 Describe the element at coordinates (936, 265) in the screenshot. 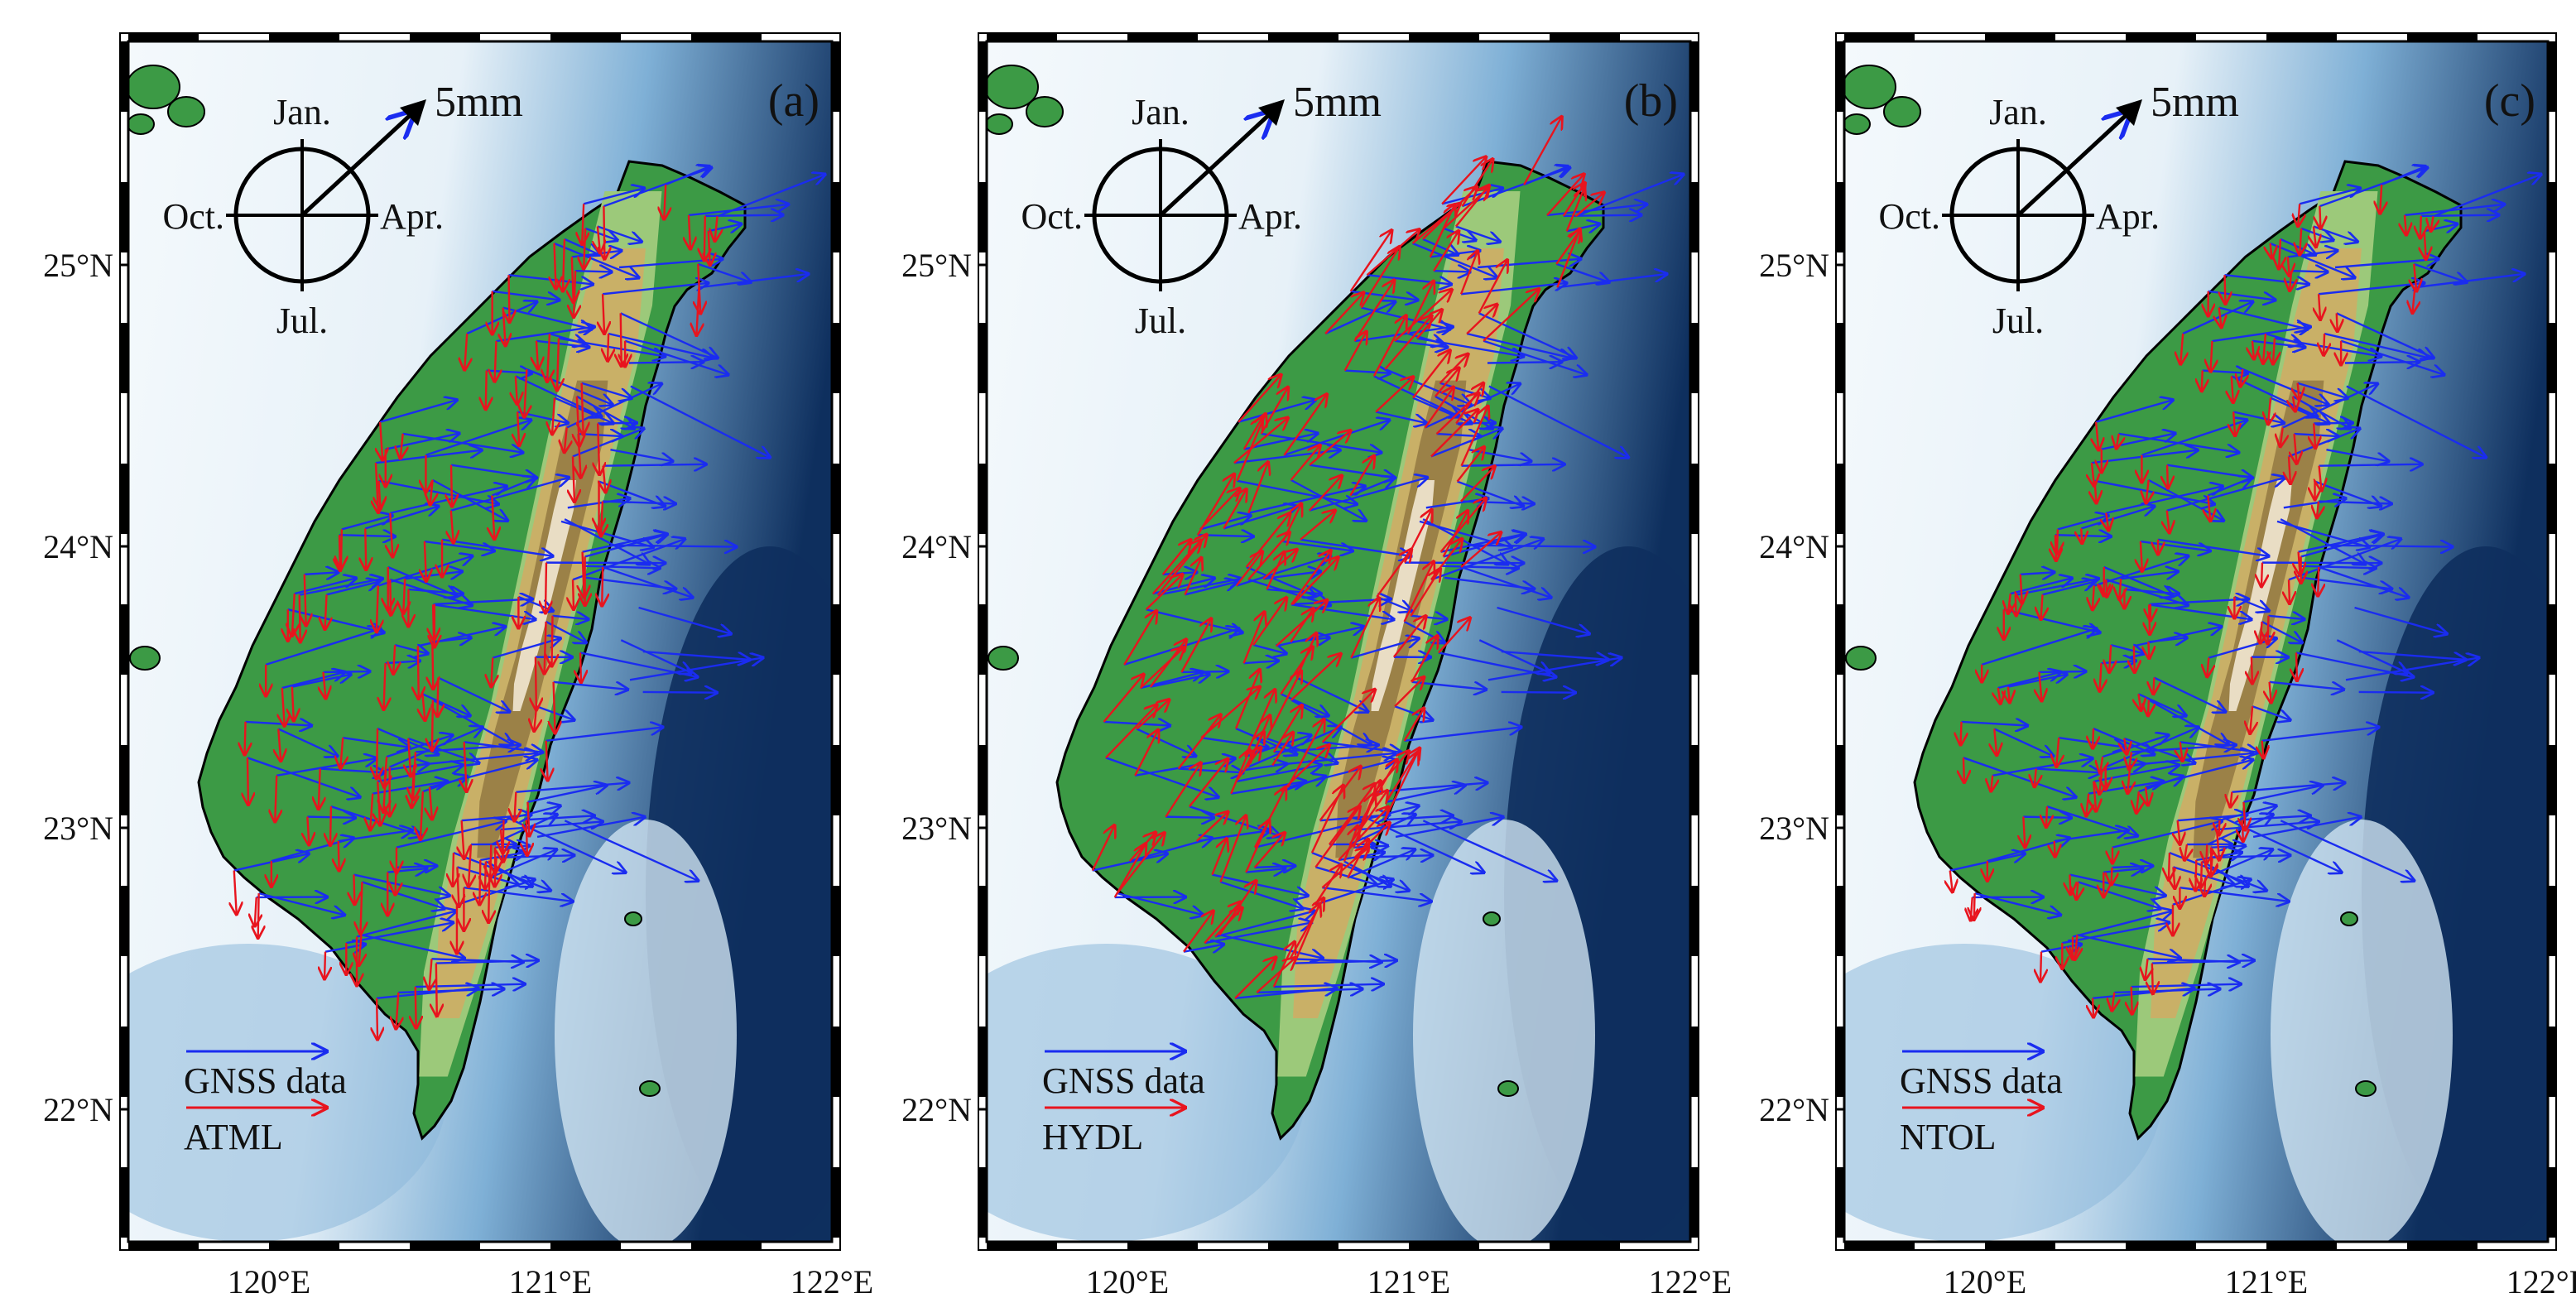

I see `lat-label: 25°N` at that location.